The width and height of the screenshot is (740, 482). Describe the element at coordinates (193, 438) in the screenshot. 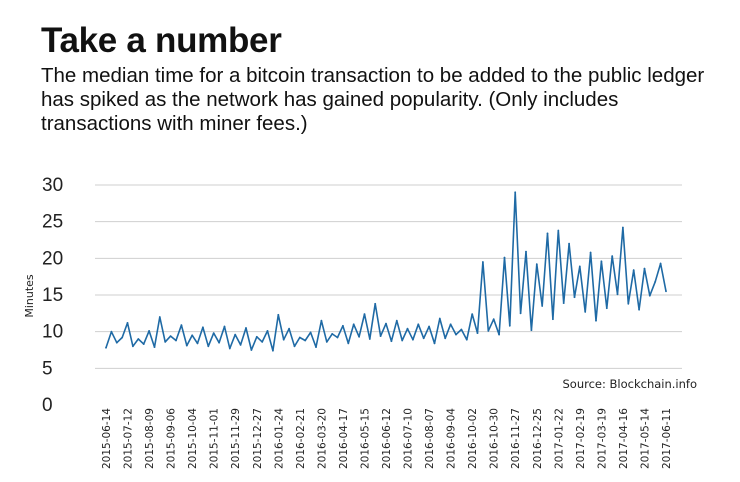

I see `x-tick-label: 2015-10-04` at that location.